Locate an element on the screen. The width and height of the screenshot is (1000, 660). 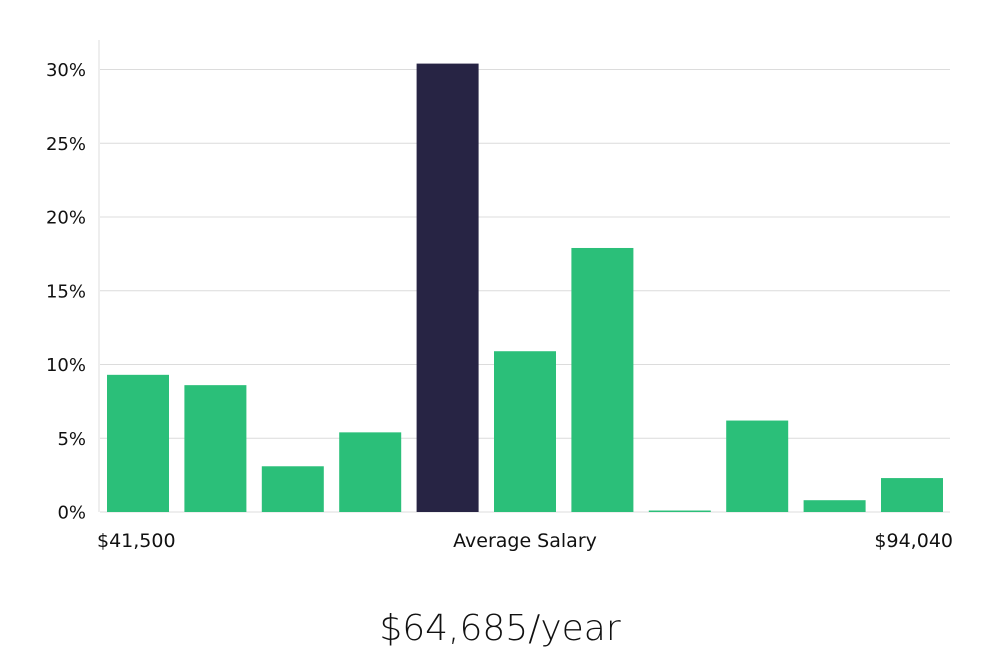
y-tick-label: 5% is located at coordinates (71, 439).